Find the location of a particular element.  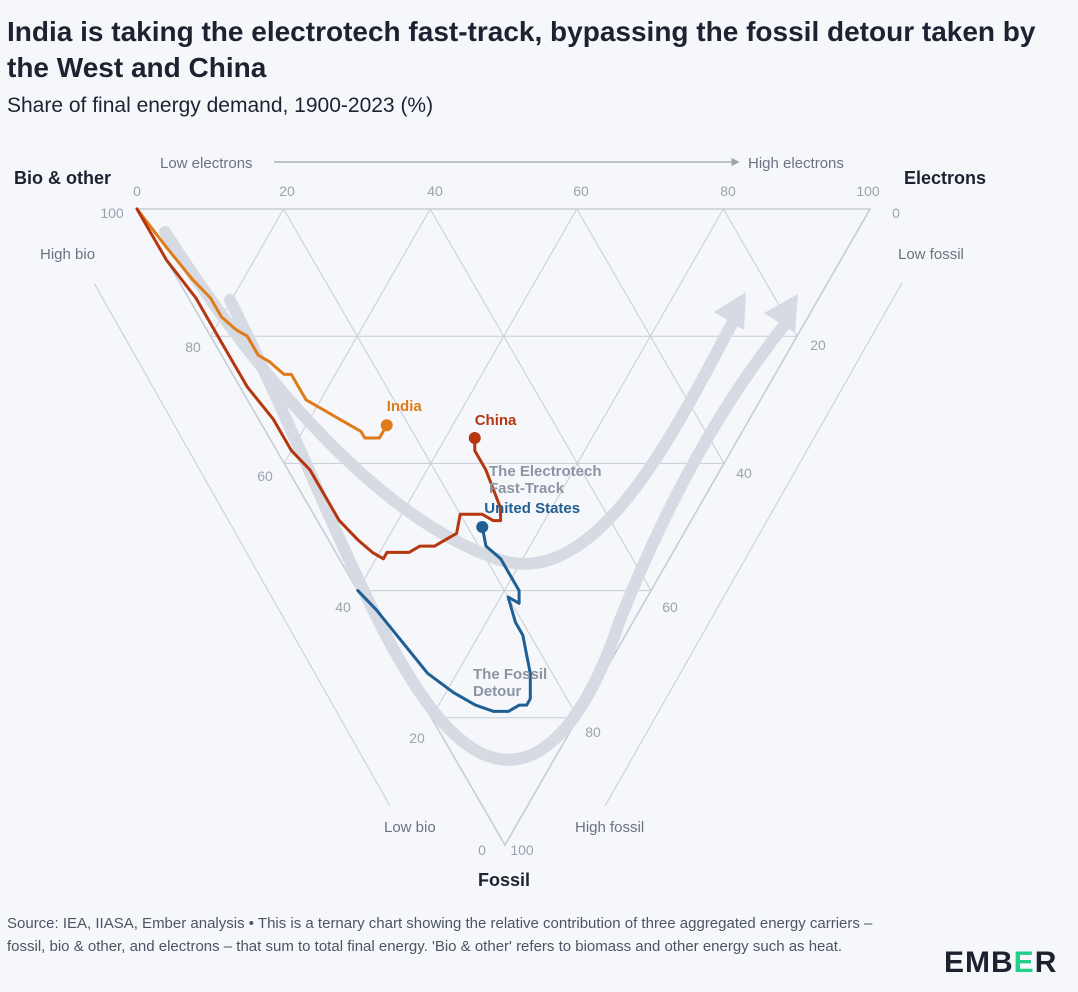

fasttrack-arrowhead is located at coordinates (730, 311).